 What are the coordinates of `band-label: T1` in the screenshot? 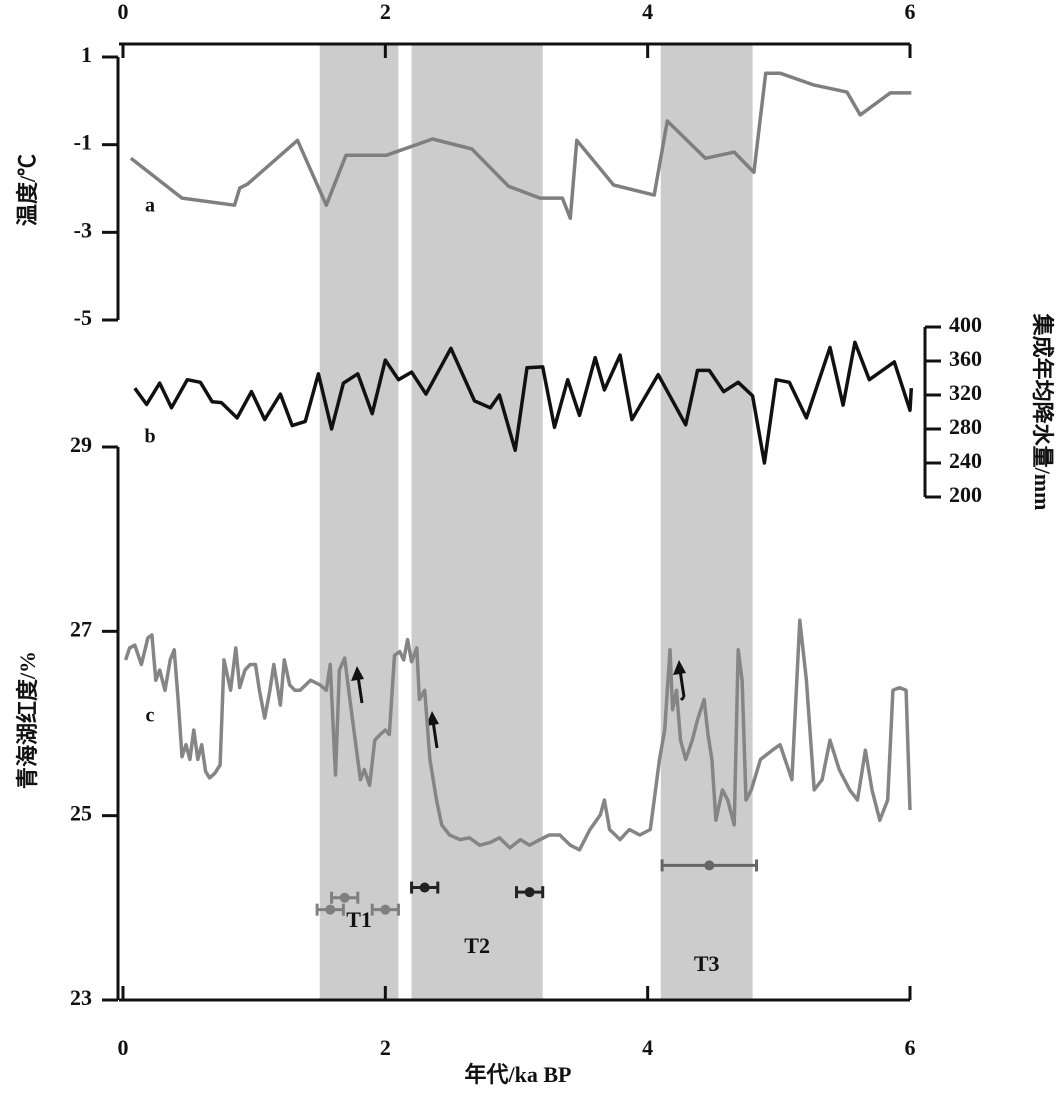 It's located at (359, 919).